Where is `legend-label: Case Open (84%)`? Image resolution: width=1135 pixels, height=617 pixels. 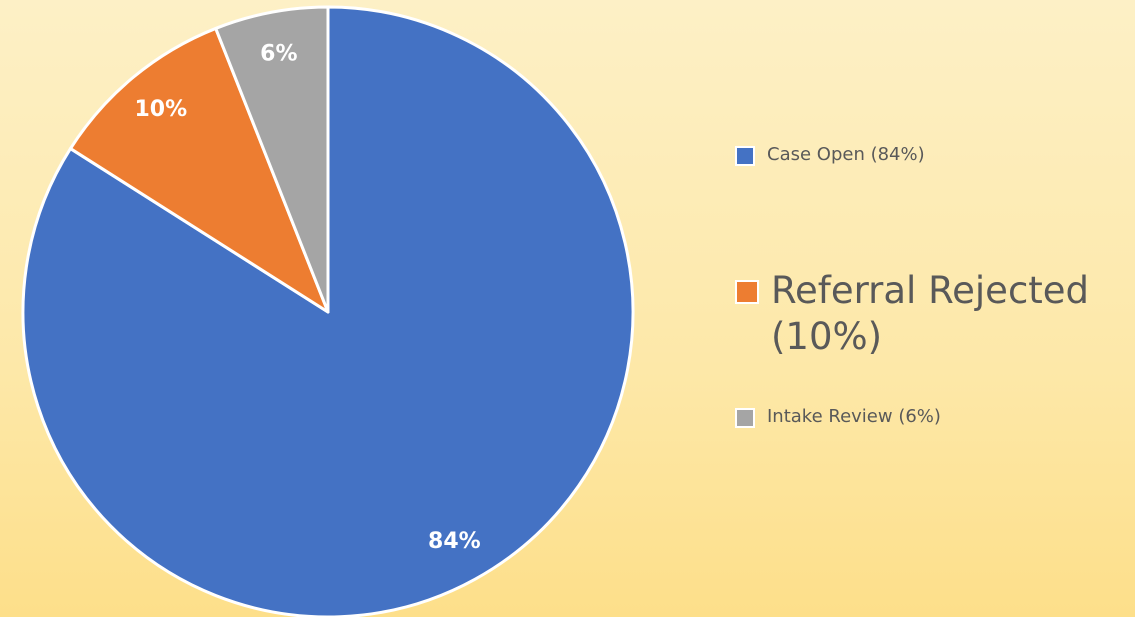
legend-label: Case Open (84%) is located at coordinates (846, 154).